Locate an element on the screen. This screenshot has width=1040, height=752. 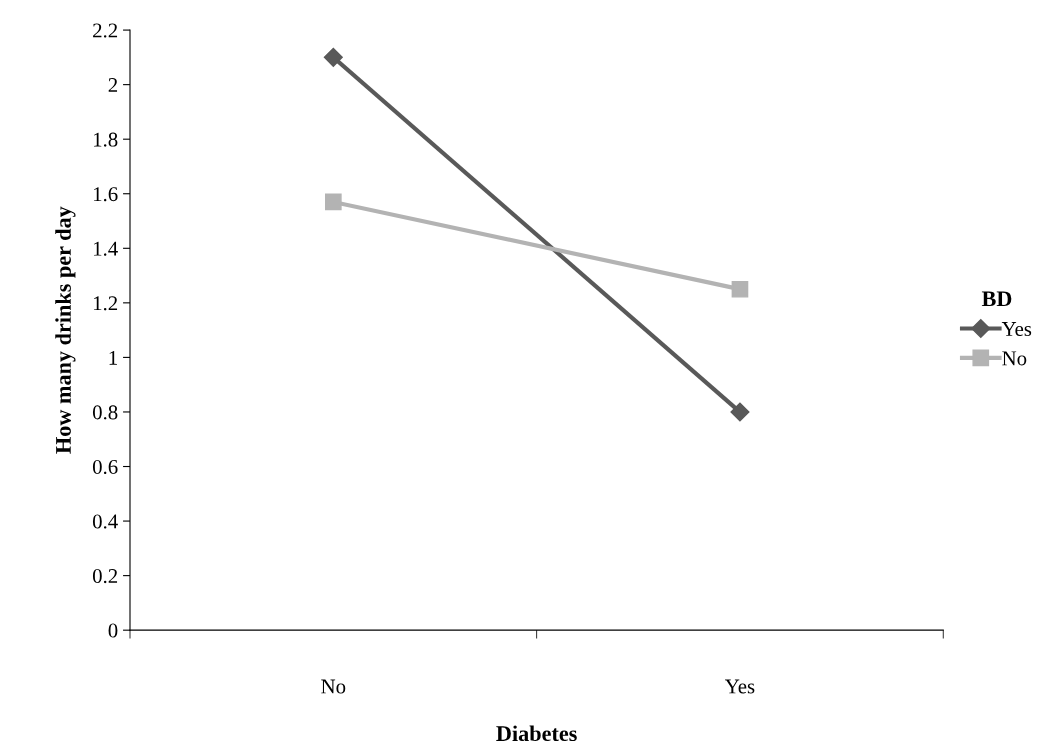
legend-label: Yes is located at coordinates (1016, 329).